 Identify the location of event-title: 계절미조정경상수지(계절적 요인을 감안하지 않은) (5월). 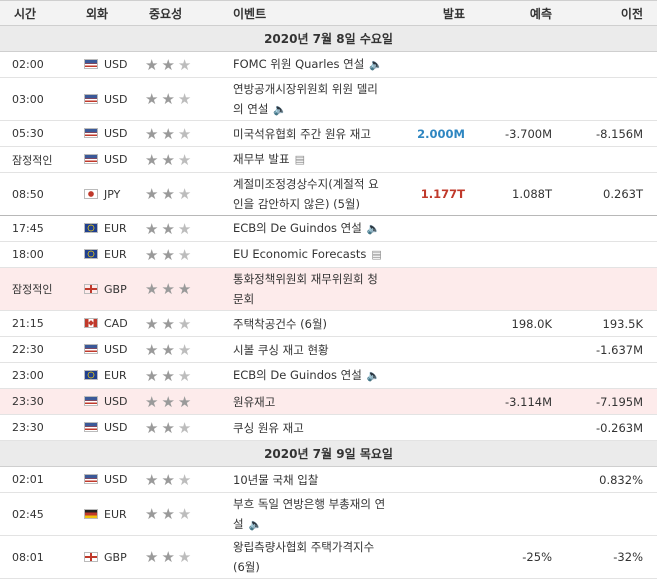
(306, 194).